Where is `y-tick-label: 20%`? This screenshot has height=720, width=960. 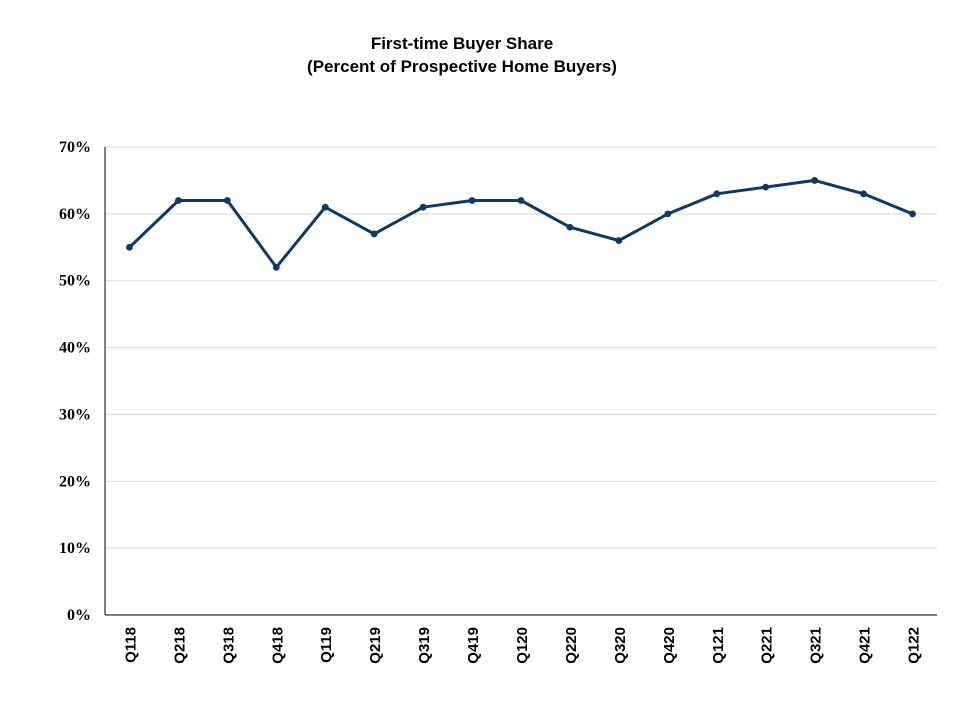 y-tick-label: 20% is located at coordinates (75, 481).